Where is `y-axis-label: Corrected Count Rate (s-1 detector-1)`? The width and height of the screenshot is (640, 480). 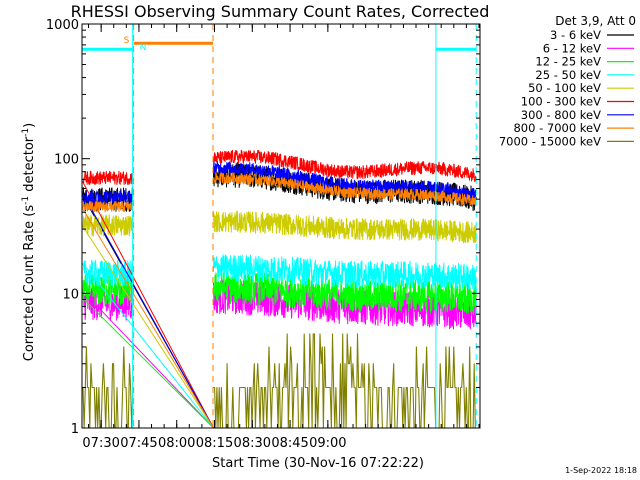 y-axis-label: Corrected Count Rate (s-1 detector-1) is located at coordinates (29, 242).